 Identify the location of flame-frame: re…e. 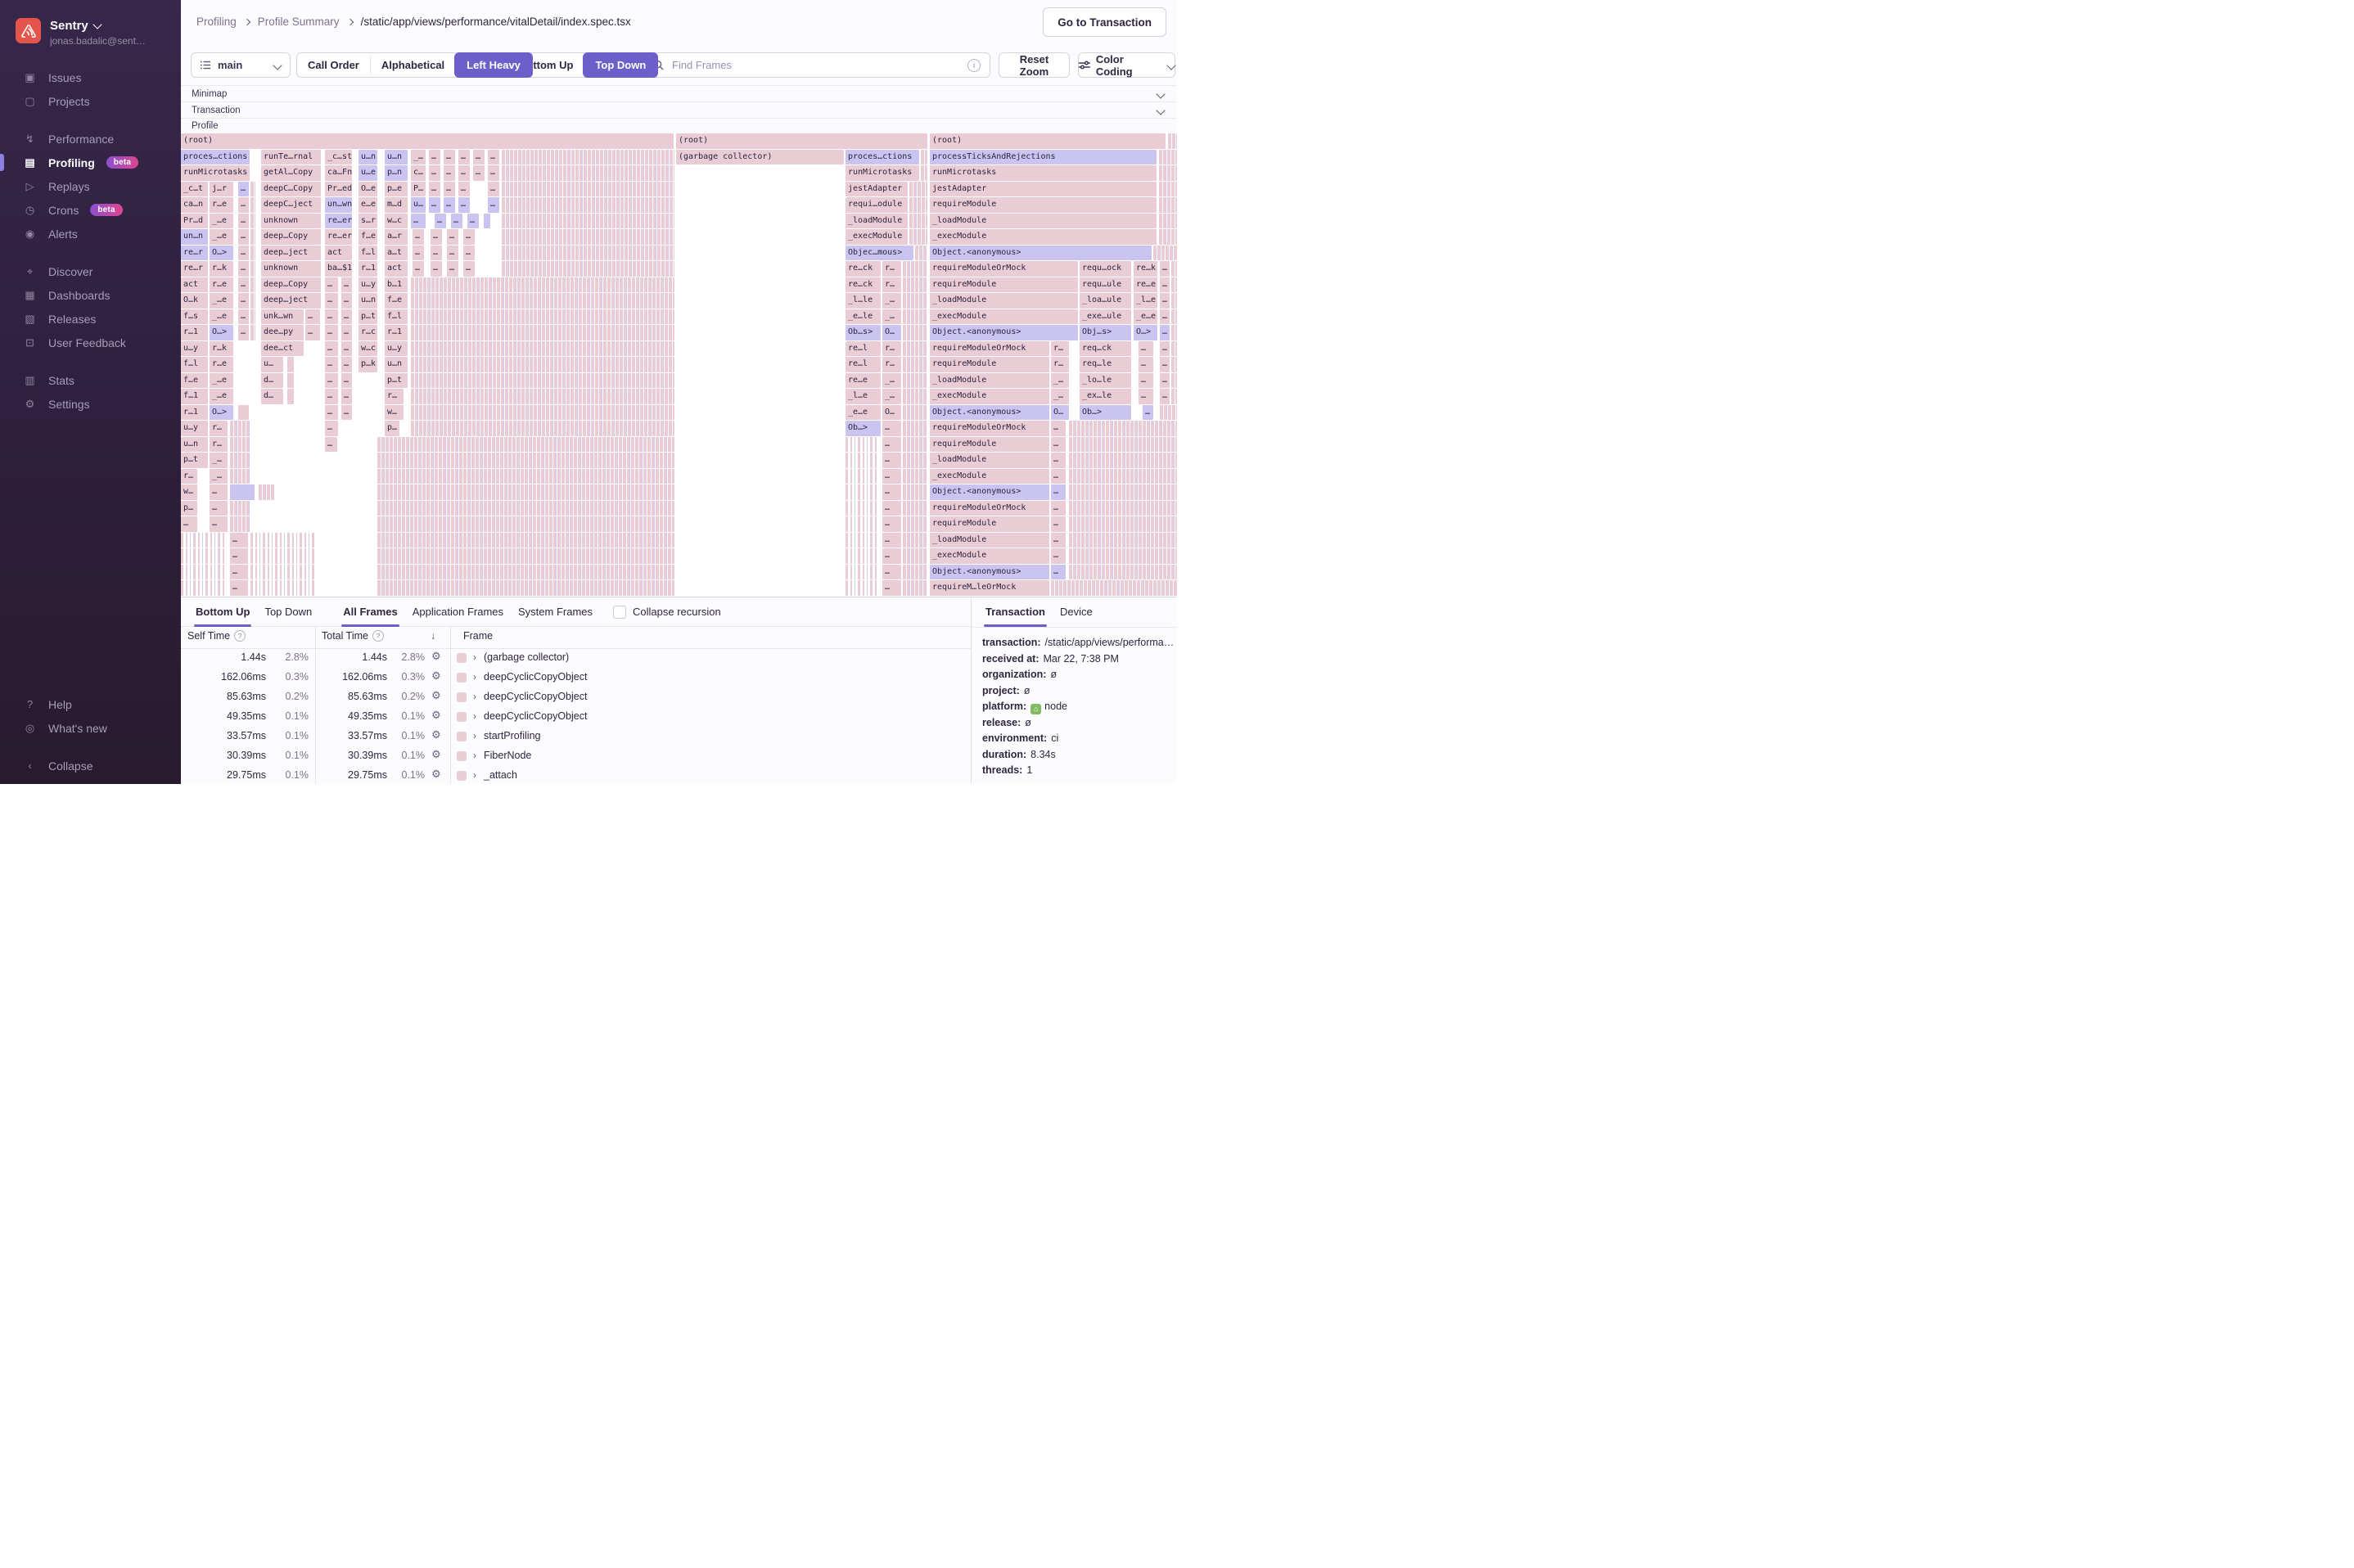
(1145, 285).